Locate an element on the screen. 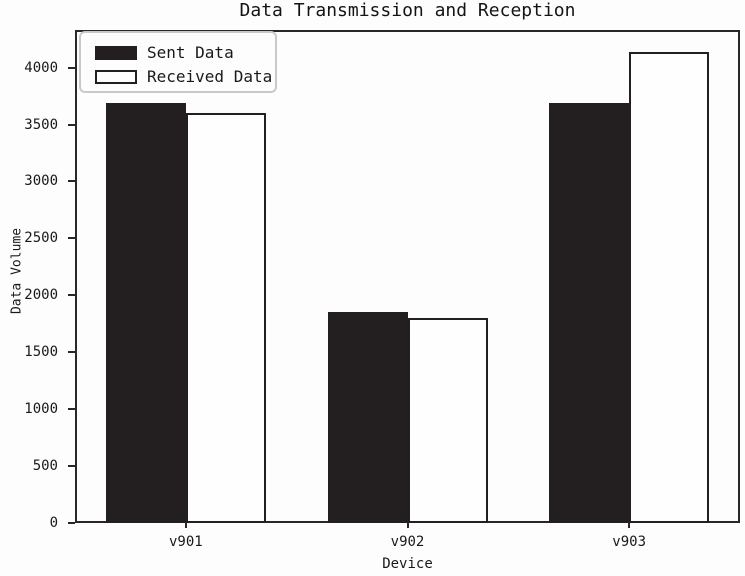  bar-received-data-v901 is located at coordinates (225, 318).